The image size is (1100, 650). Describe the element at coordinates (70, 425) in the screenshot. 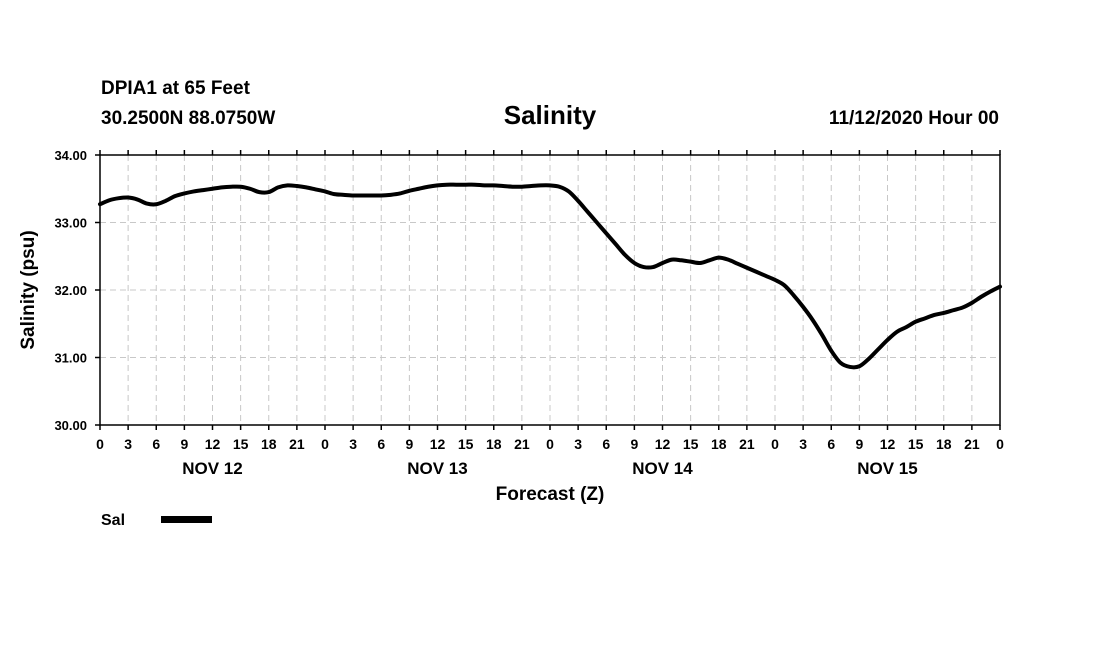

I see `y-tick-label: 30.00` at that location.